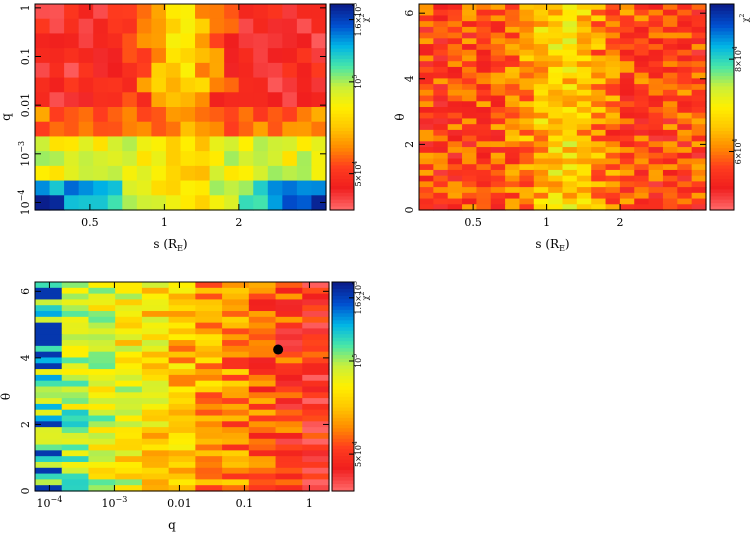 This screenshot has height=537, width=754. What do you see at coordinates (737, 59) in the screenshot?
I see `colorbar-tick-label: 8×104` at bounding box center [737, 59].